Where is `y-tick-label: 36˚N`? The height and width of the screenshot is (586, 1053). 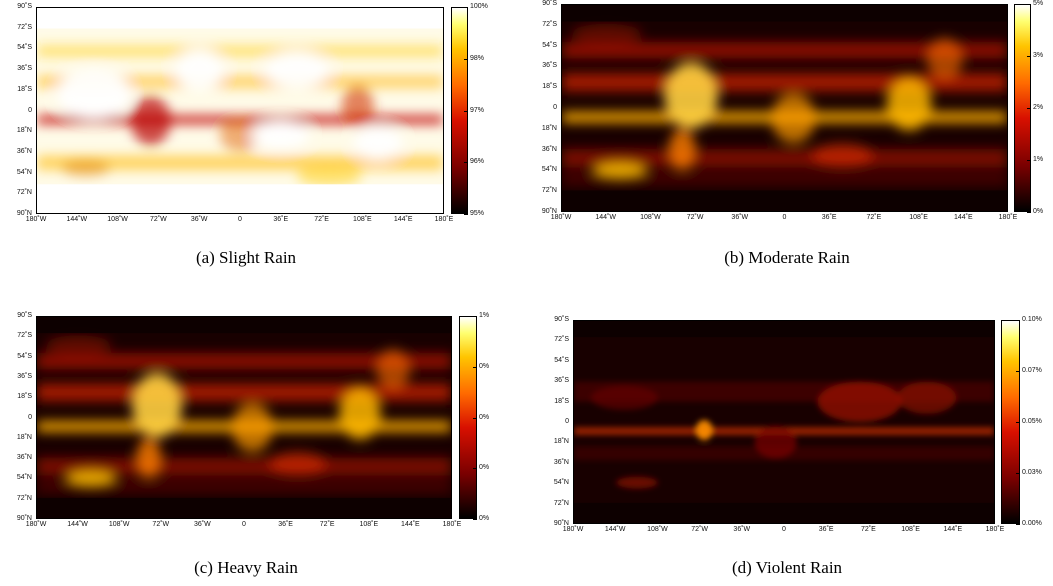 y-tick-label: 36˚N is located at coordinates (24, 151).